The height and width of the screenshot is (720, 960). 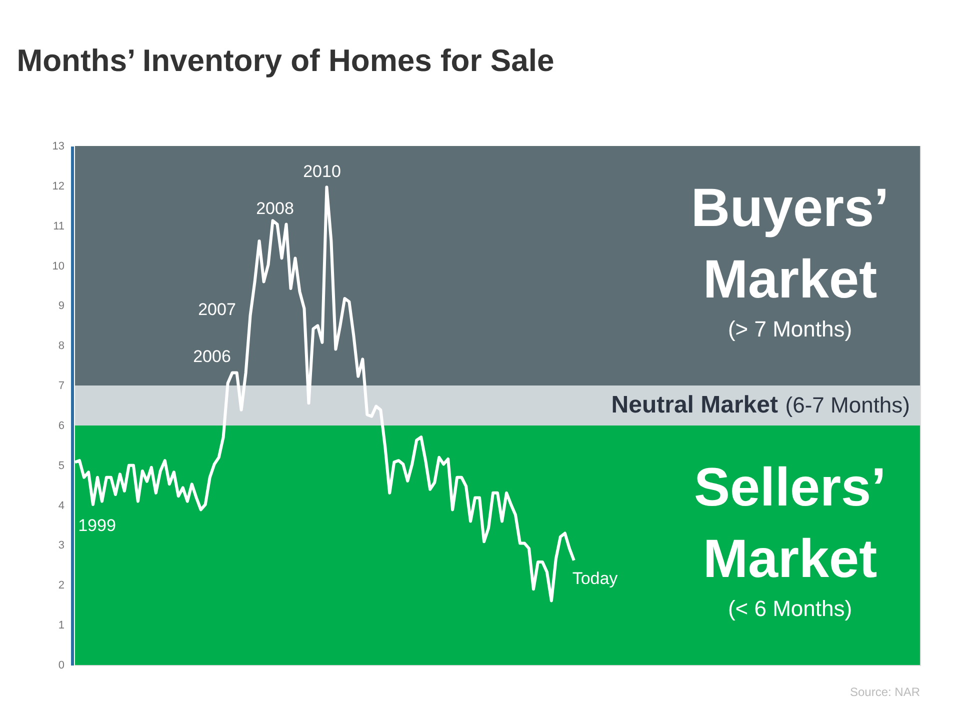 I want to click on text: (< 6 Months), so click(x=790, y=609).